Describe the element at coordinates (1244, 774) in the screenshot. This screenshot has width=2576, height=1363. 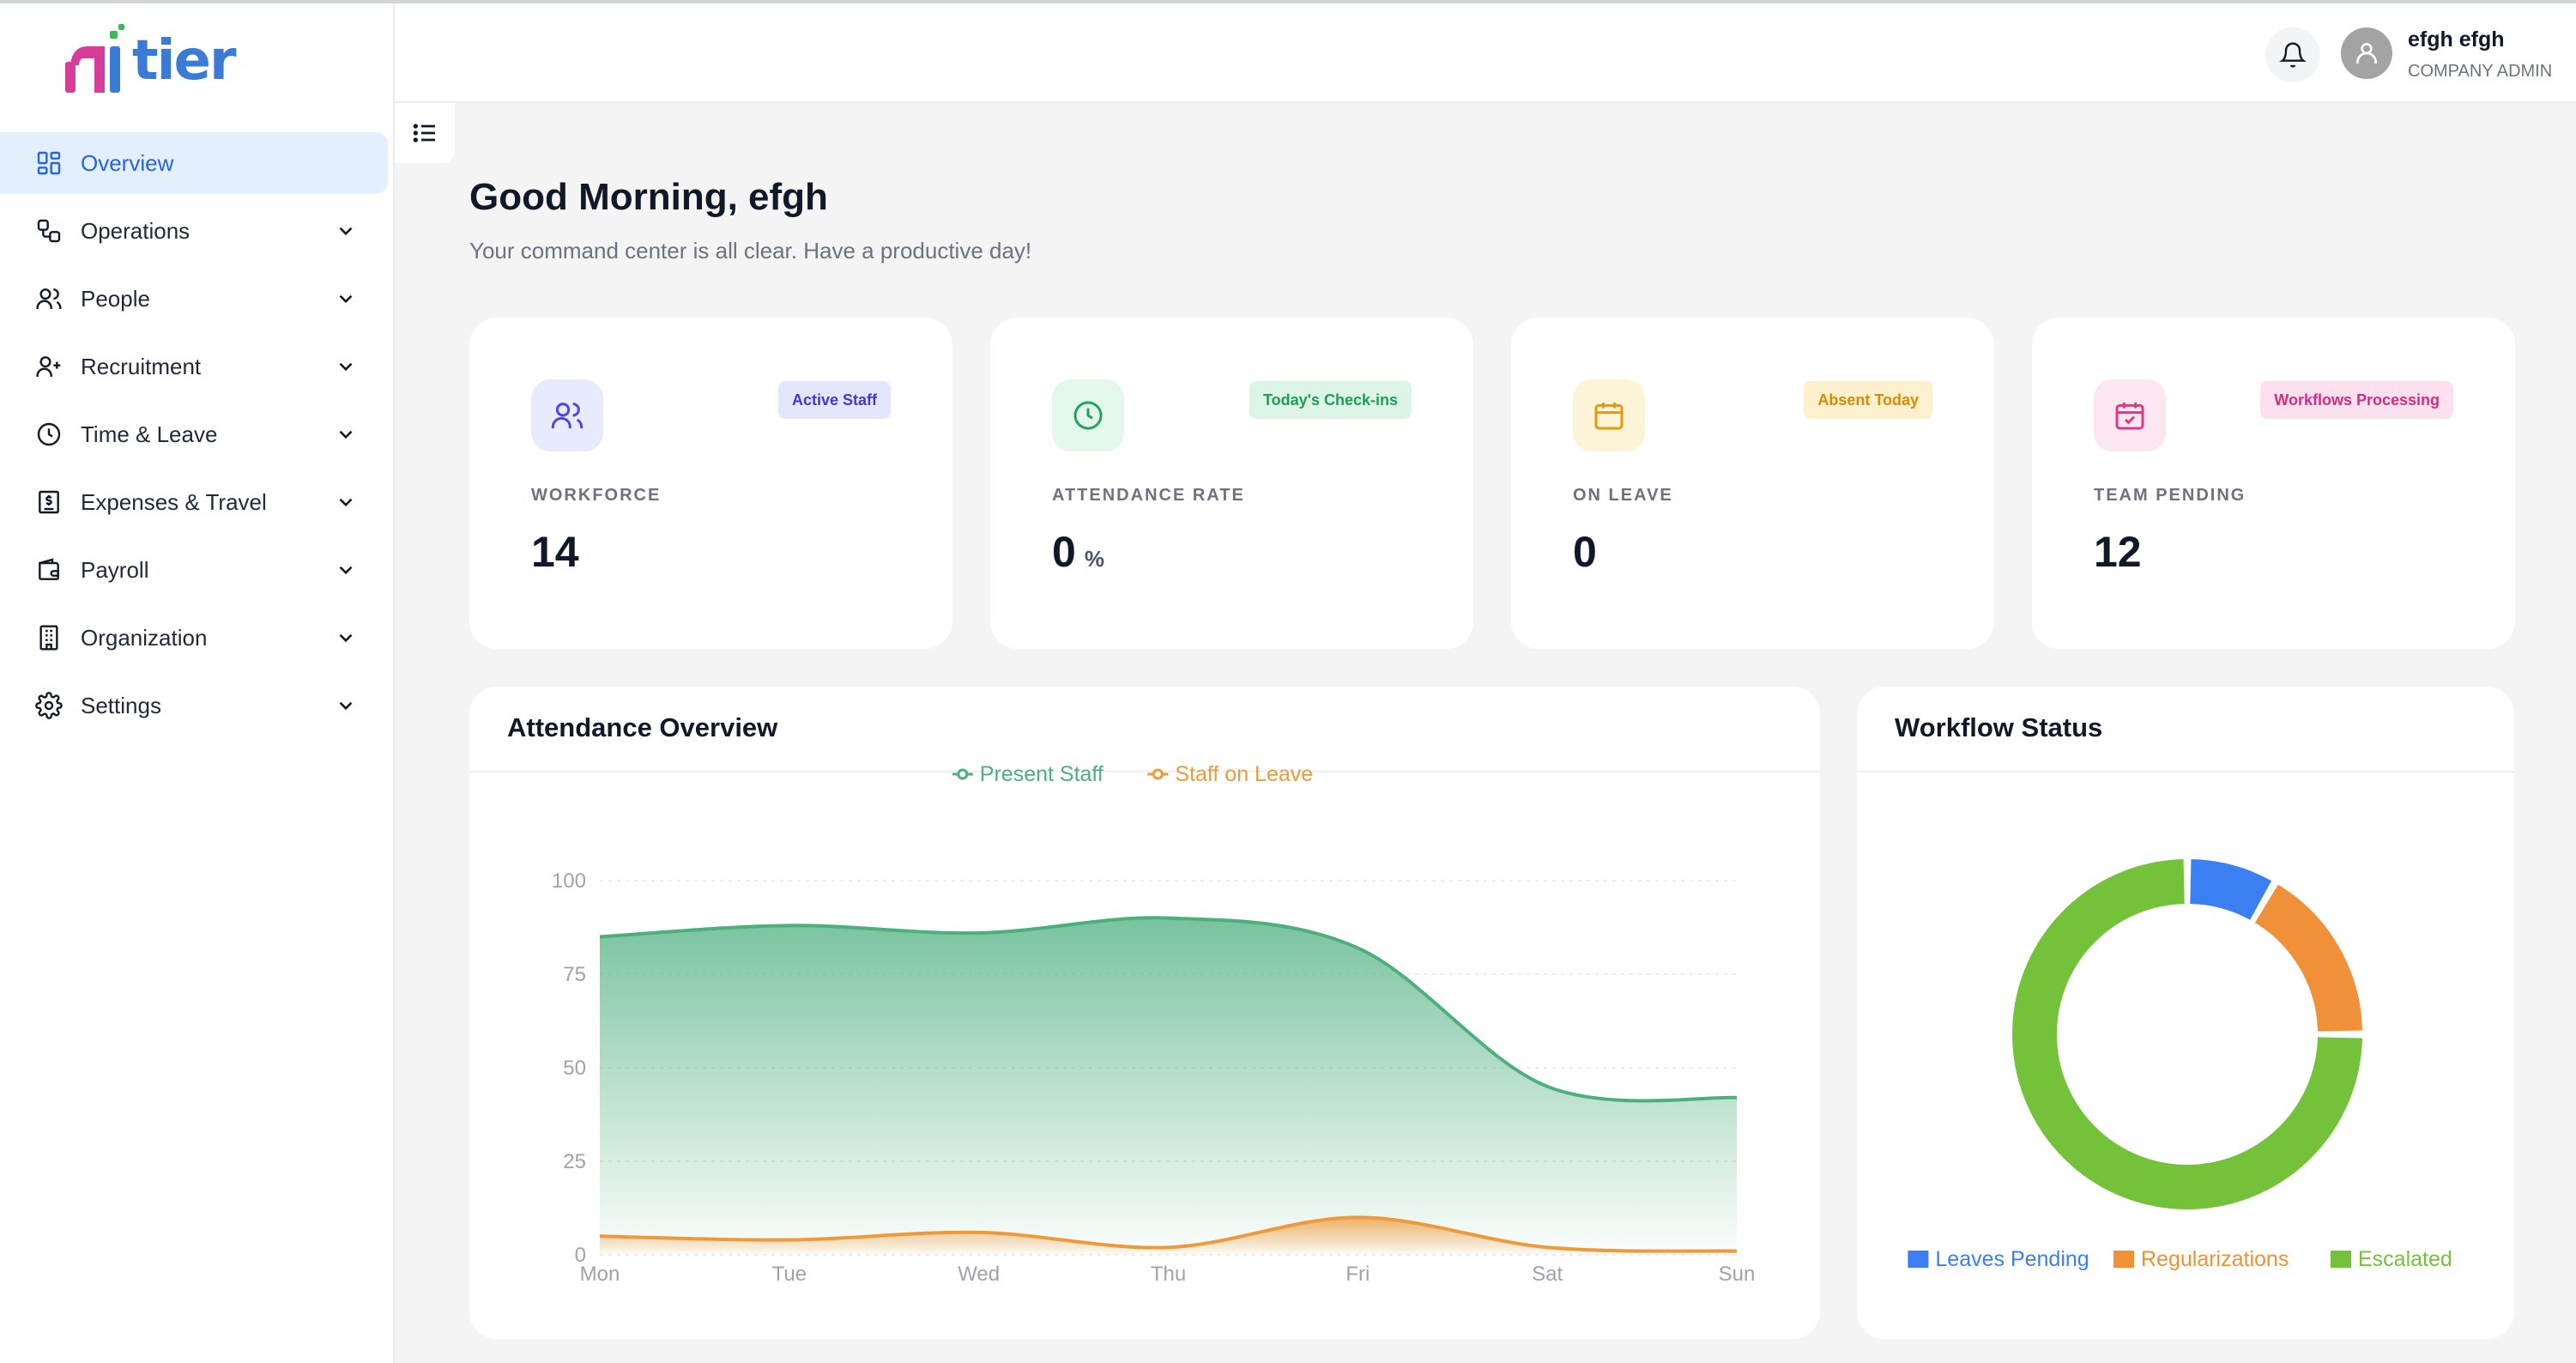
I see `legend-label: Staff on Leave` at that location.